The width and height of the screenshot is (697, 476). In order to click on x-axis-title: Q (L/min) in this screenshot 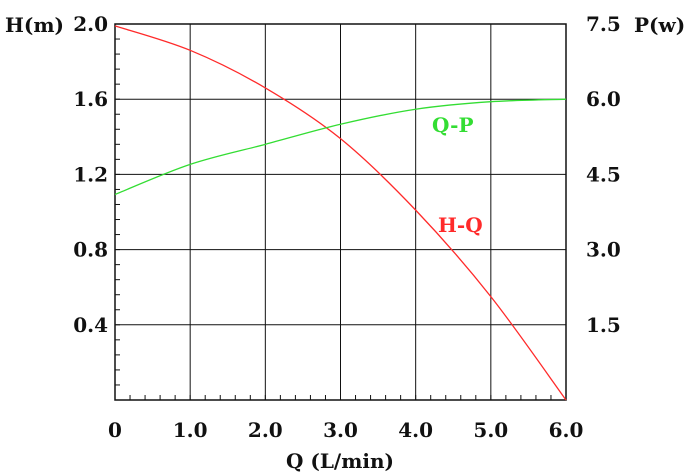, I will do `click(340, 461)`.